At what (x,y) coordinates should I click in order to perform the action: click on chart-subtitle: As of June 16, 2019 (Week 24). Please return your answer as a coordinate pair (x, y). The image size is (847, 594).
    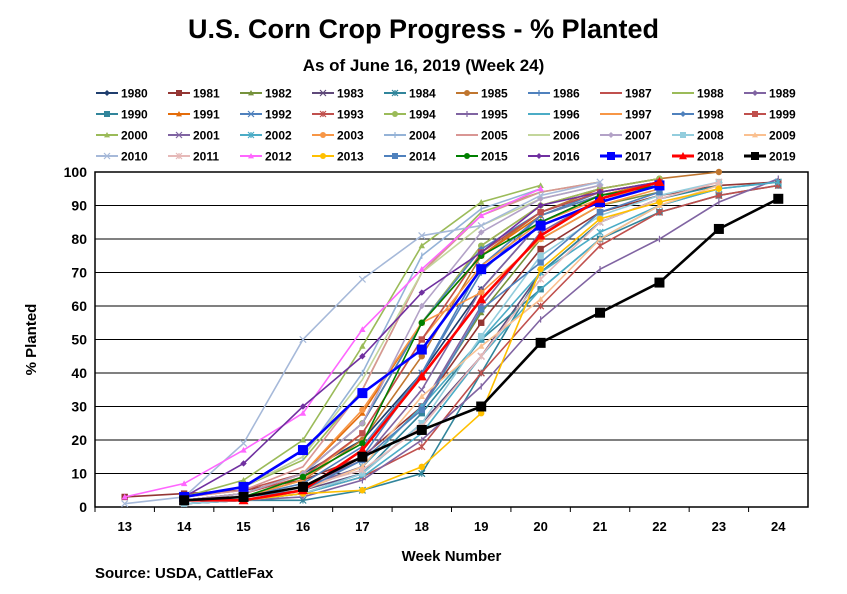
    Looking at the image, I should click on (423, 65).